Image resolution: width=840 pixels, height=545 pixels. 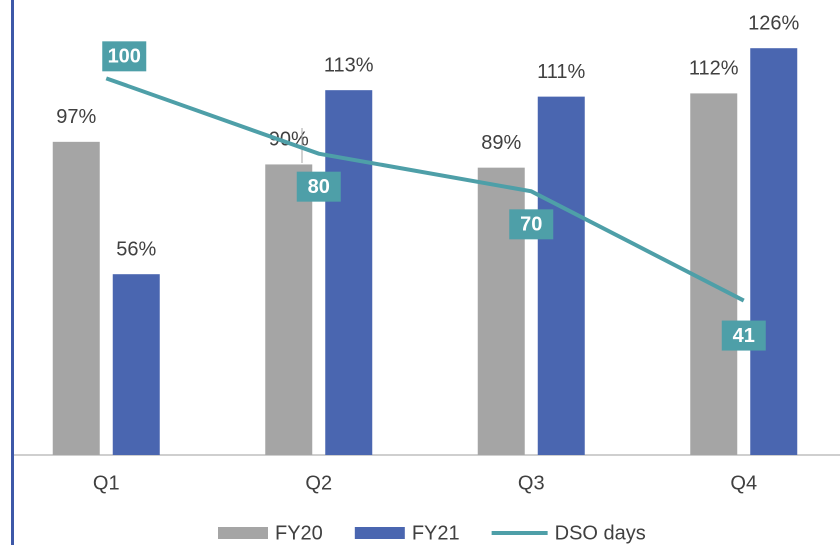 What do you see at coordinates (436, 533) in the screenshot?
I see `legend-label: FY21` at bounding box center [436, 533].